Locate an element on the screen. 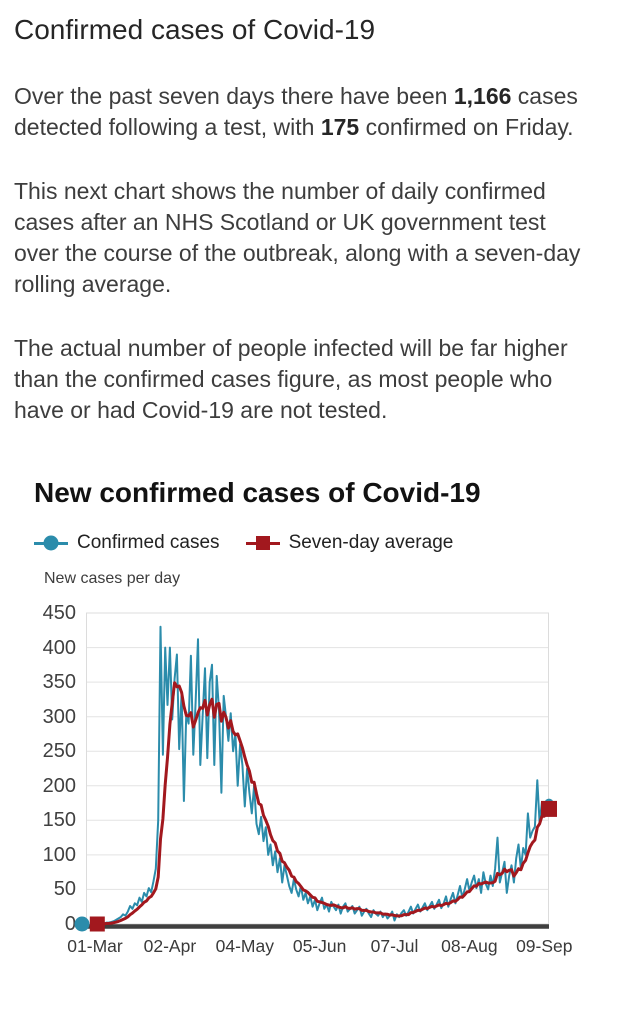  x-tick-label: 05-Jun is located at coordinates (319, 946).